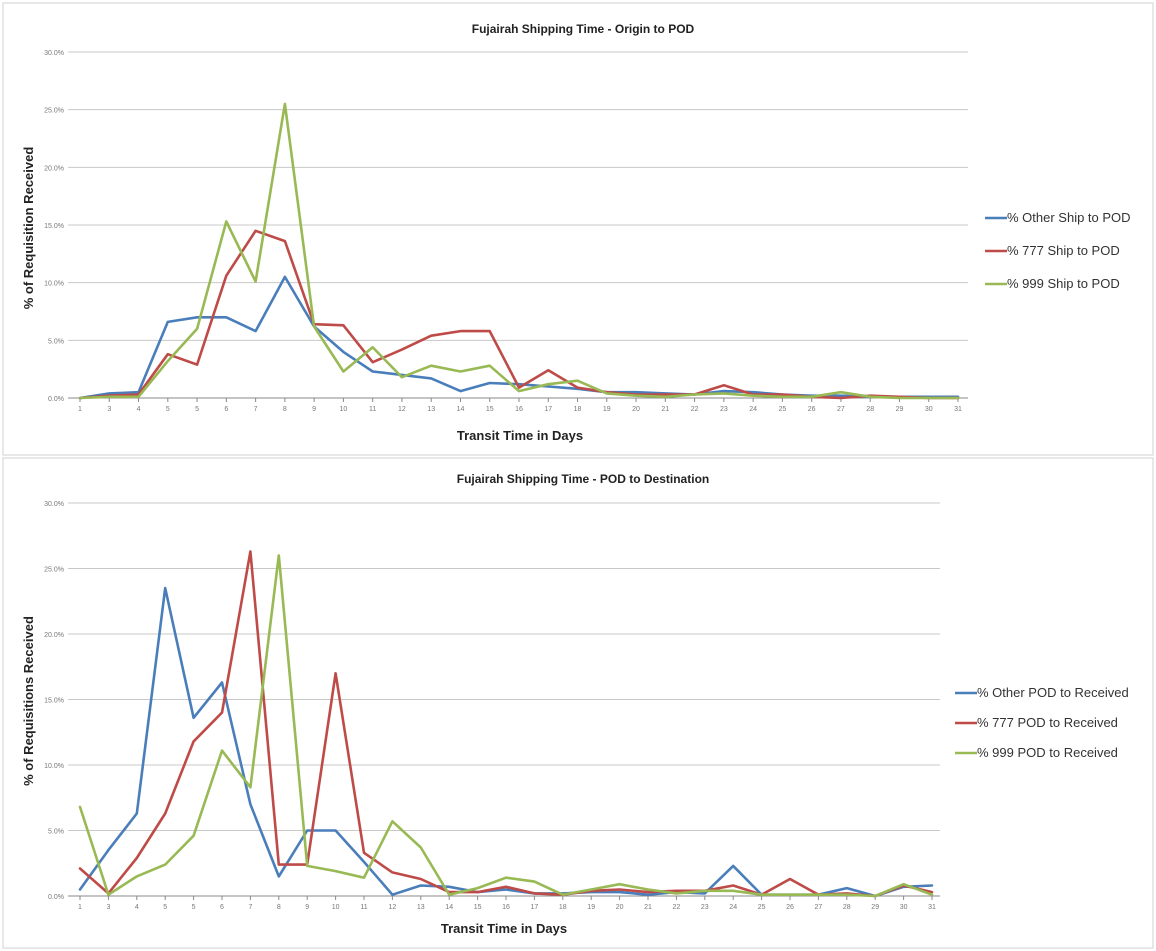 The image size is (1156, 951). I want to click on top-y-tick-label: 25.0%, so click(54, 111).